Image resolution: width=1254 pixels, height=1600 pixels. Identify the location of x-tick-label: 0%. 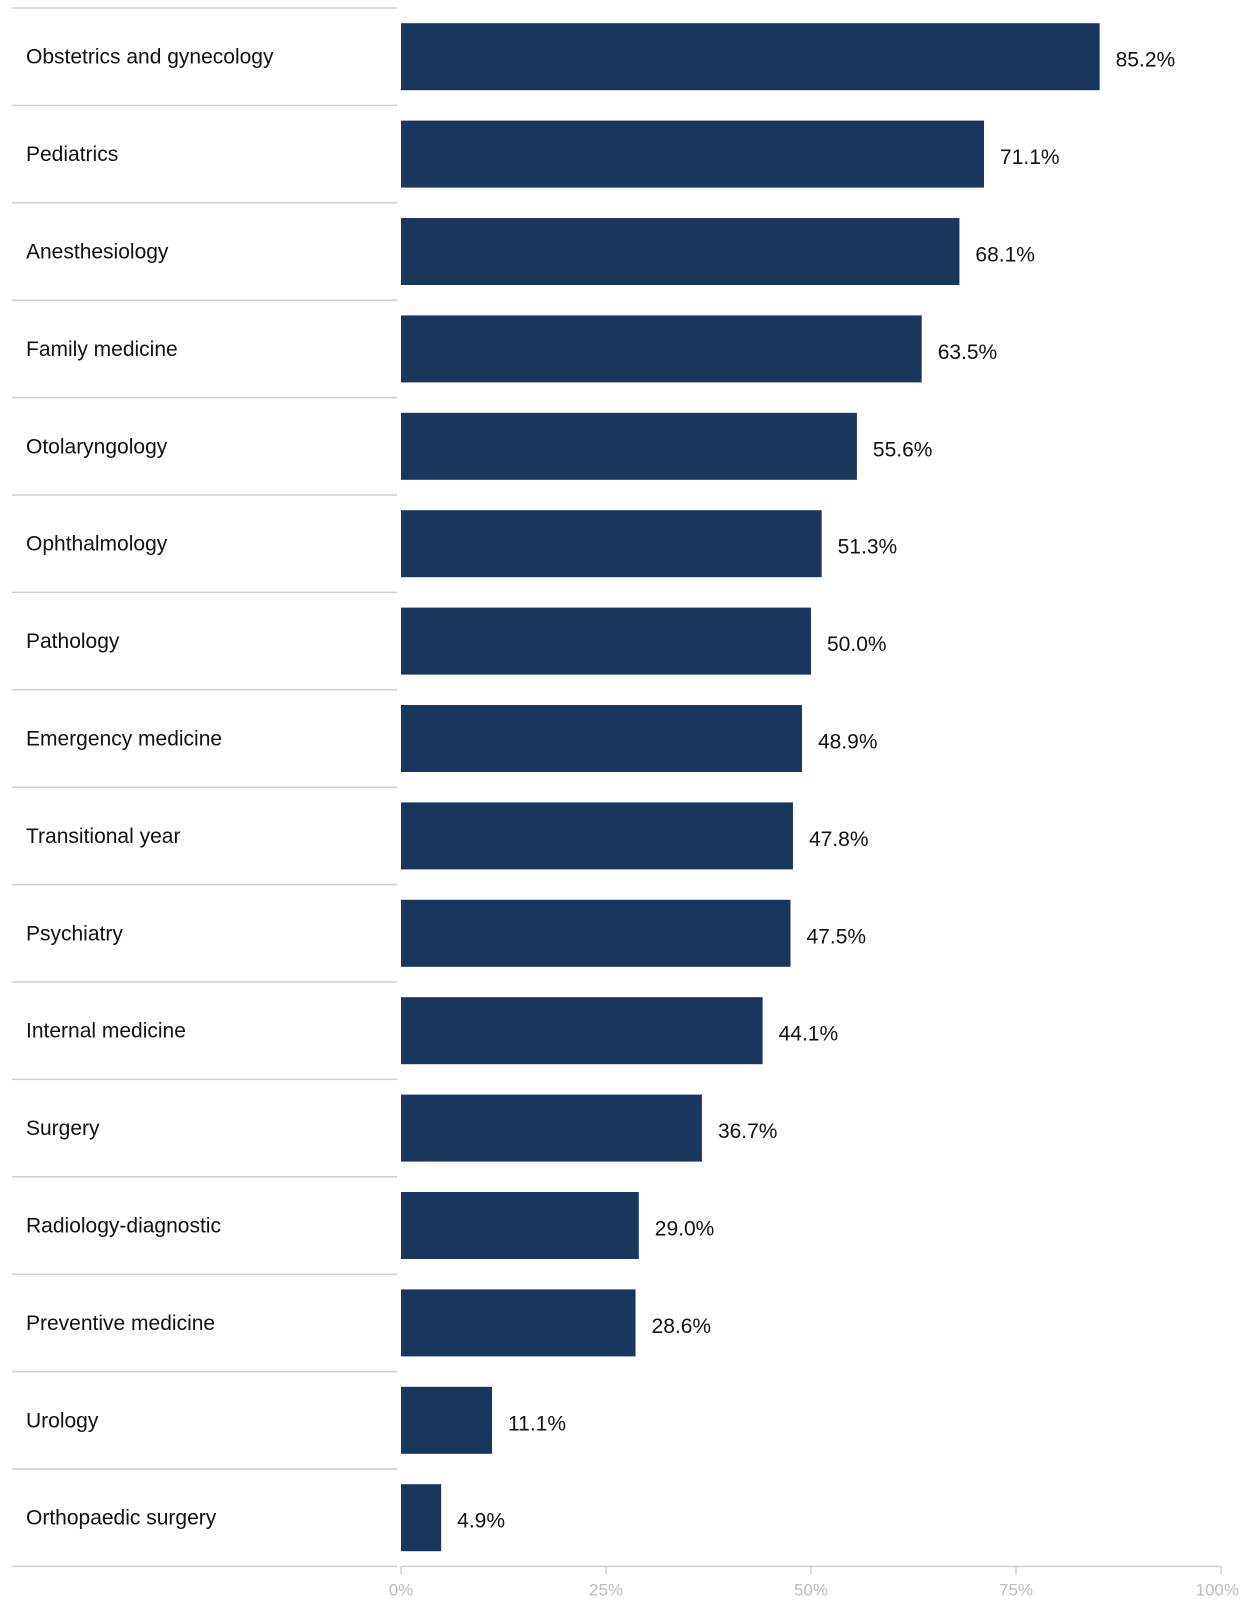
(401, 1589).